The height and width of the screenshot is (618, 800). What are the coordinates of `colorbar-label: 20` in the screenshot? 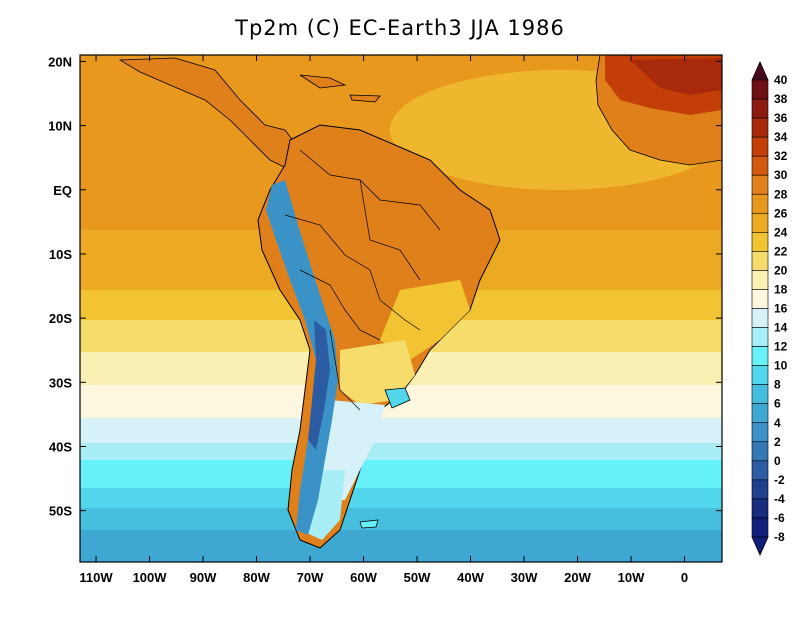 It's located at (781, 270).